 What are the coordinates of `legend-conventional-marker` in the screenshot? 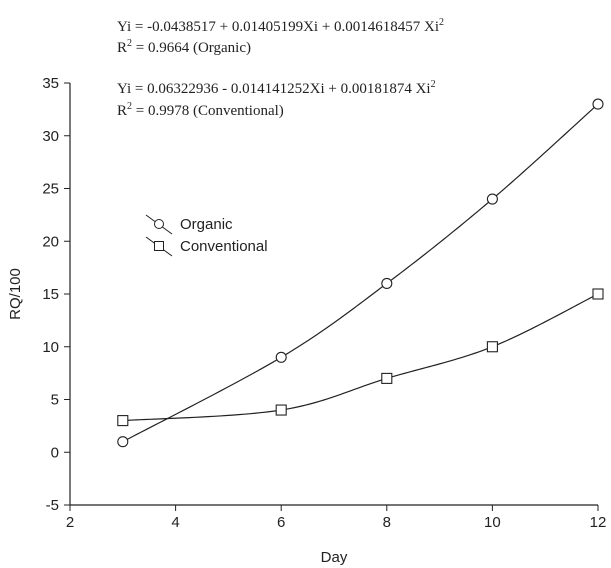 It's located at (159, 246).